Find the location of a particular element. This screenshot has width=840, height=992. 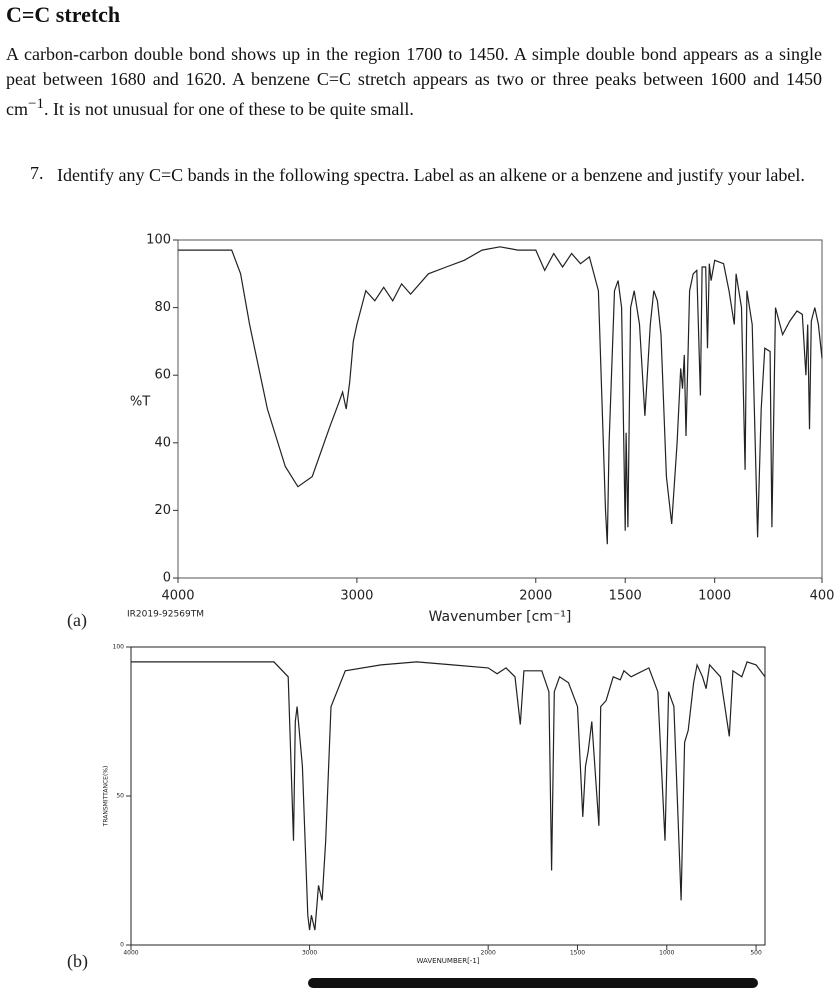

x-tick-label: 400 is located at coordinates (822, 596).